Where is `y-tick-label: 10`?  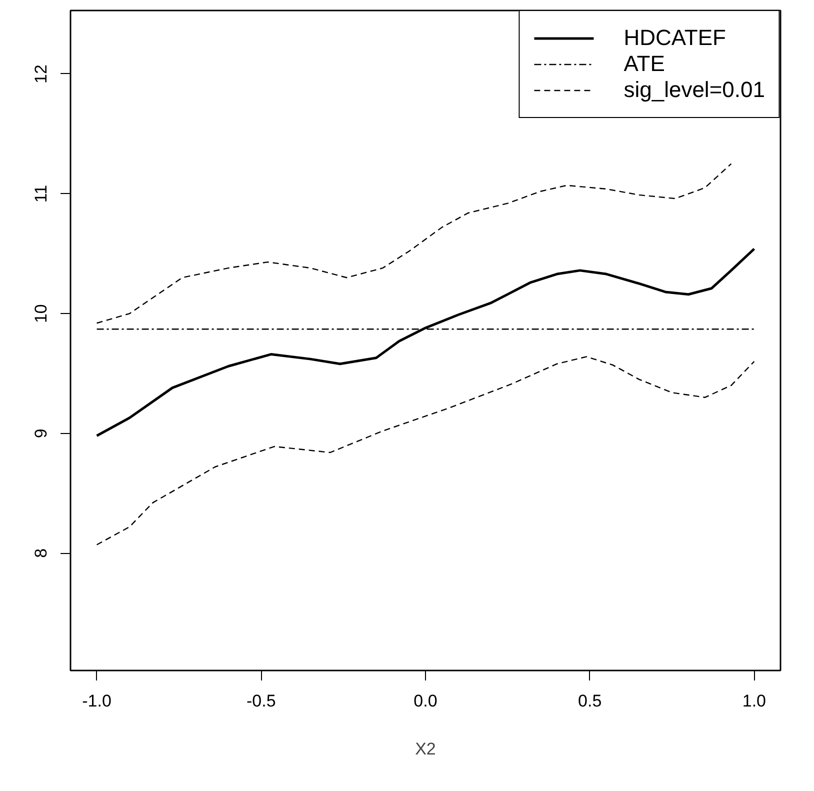 y-tick-label: 10 is located at coordinates (41, 314).